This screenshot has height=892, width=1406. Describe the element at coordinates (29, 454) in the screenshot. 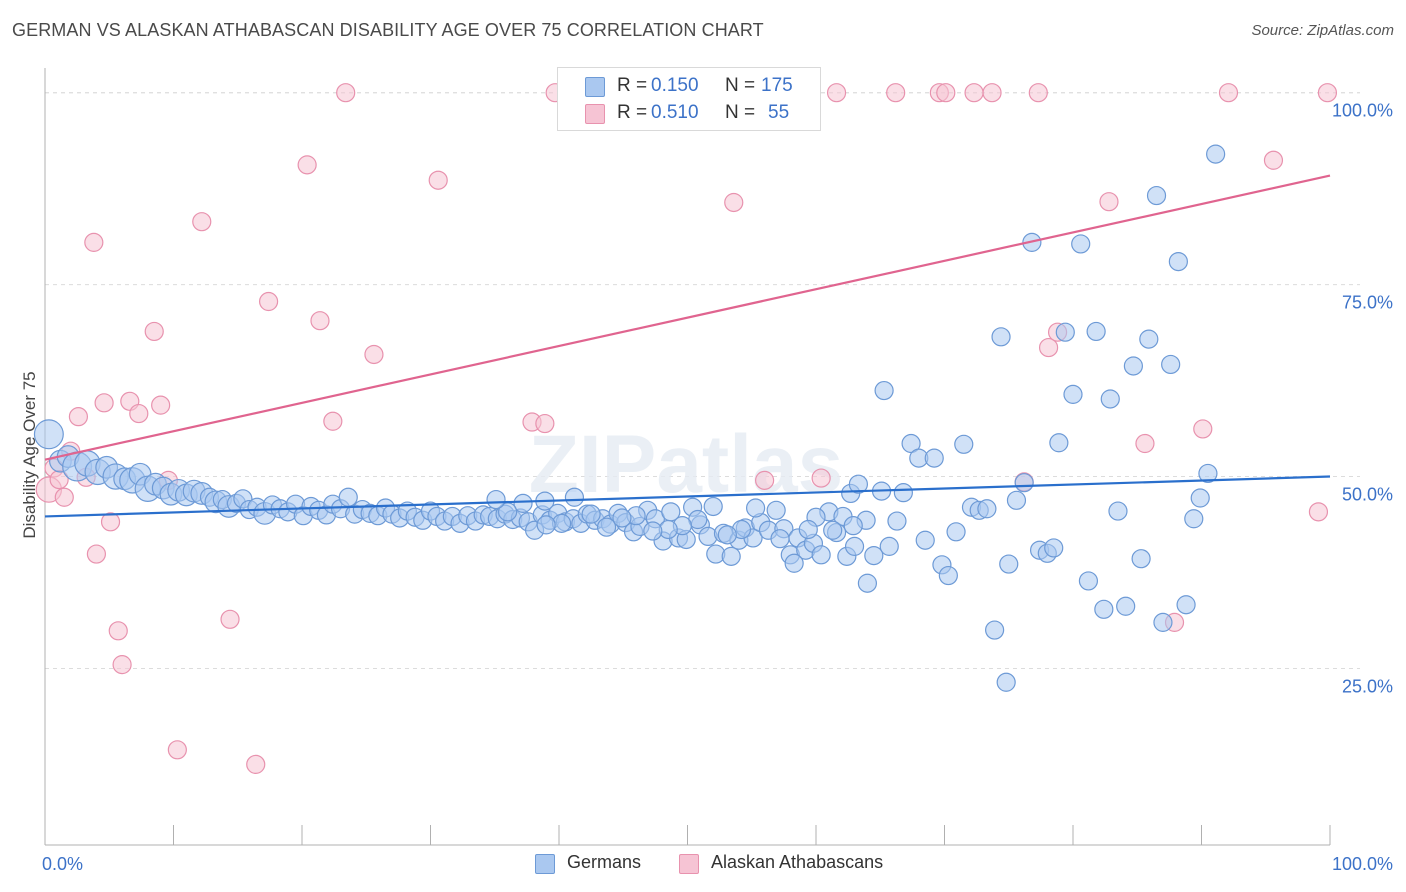

I see `y-axis-label: Disability Age Over 75` at that location.